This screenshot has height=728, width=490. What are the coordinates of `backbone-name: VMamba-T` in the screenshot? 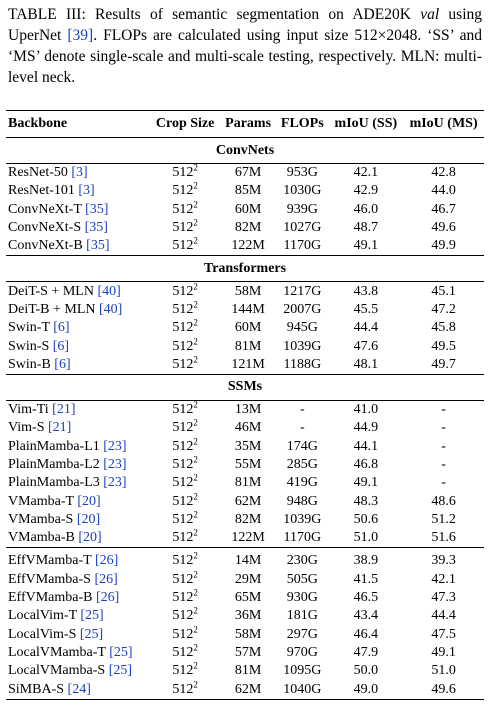 It's located at (41, 501).